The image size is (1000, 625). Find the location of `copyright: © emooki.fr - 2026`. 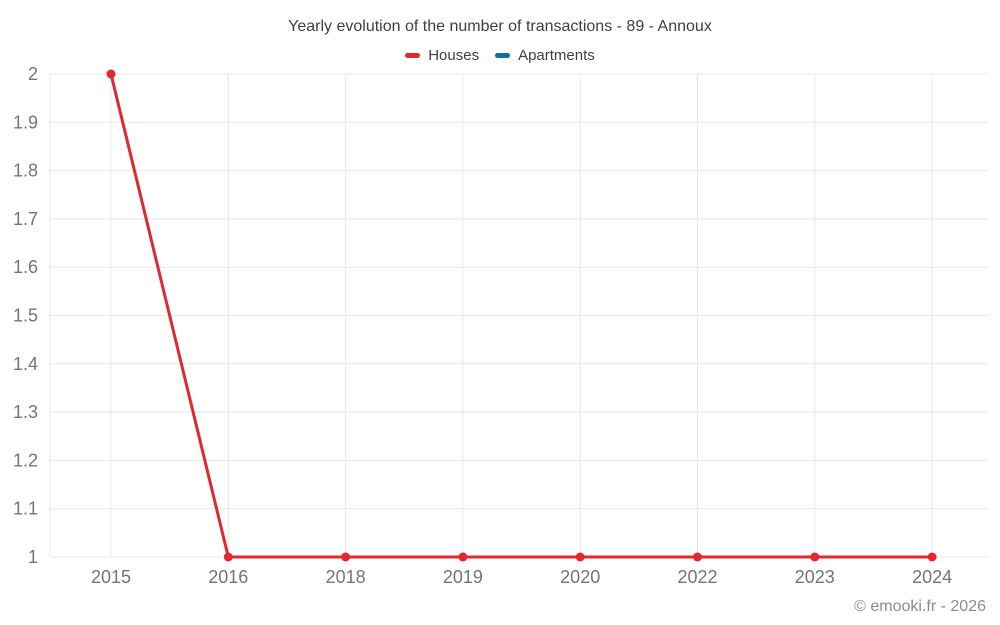

copyright: © emooki.fr - 2026 is located at coordinates (920, 606).